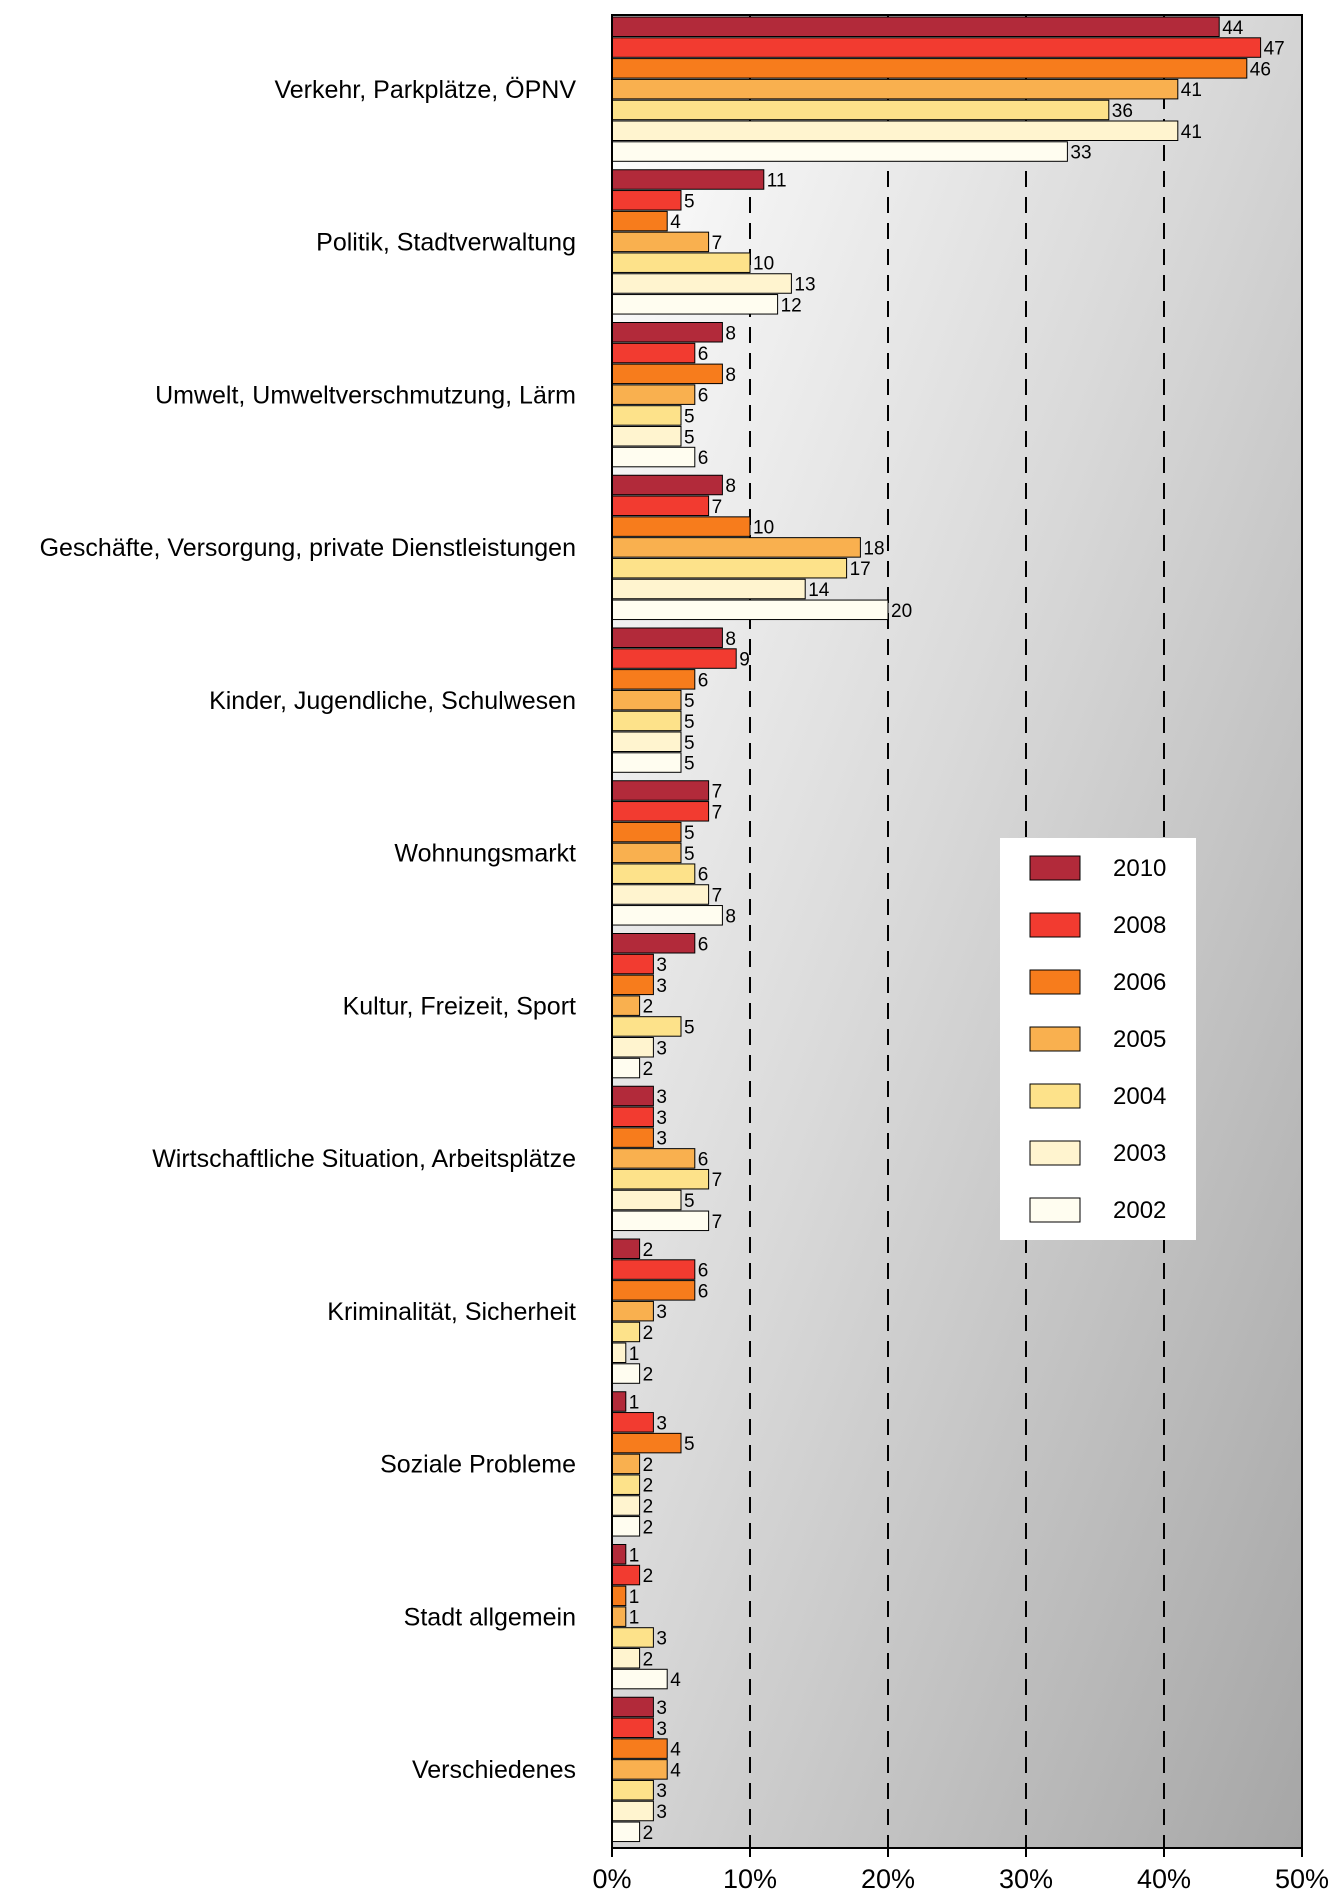 This screenshot has height=1895, width=1341. I want to click on value-label: 13, so click(804, 285).